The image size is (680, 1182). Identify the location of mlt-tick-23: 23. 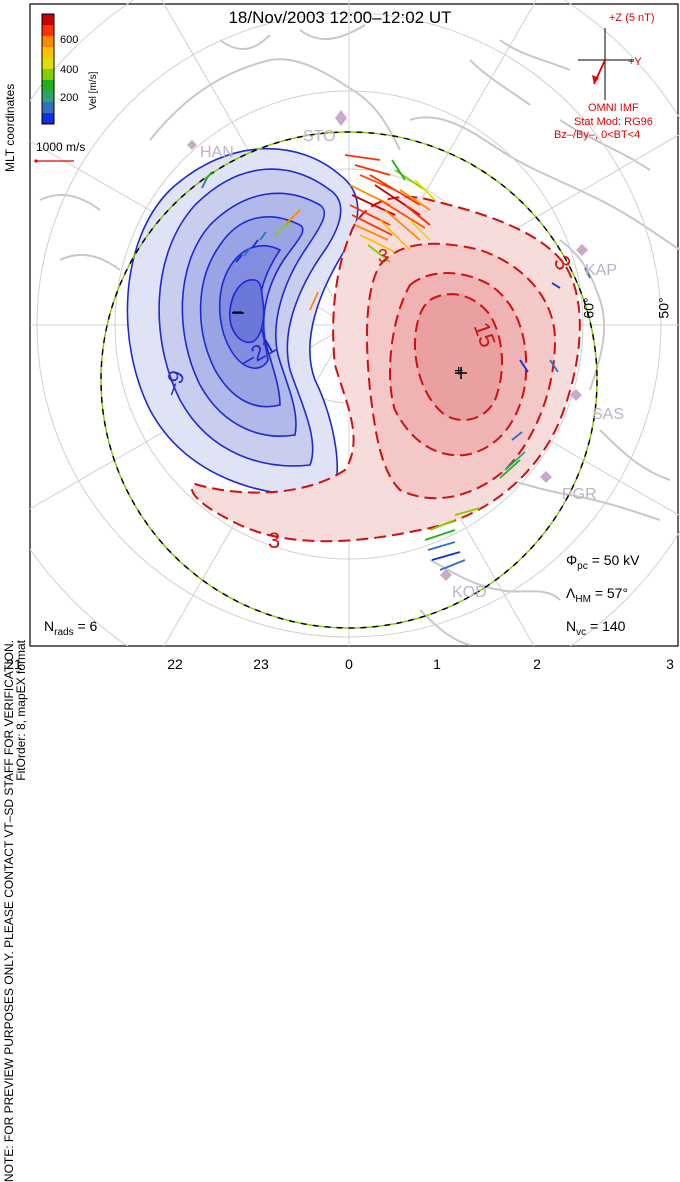
(261, 664).